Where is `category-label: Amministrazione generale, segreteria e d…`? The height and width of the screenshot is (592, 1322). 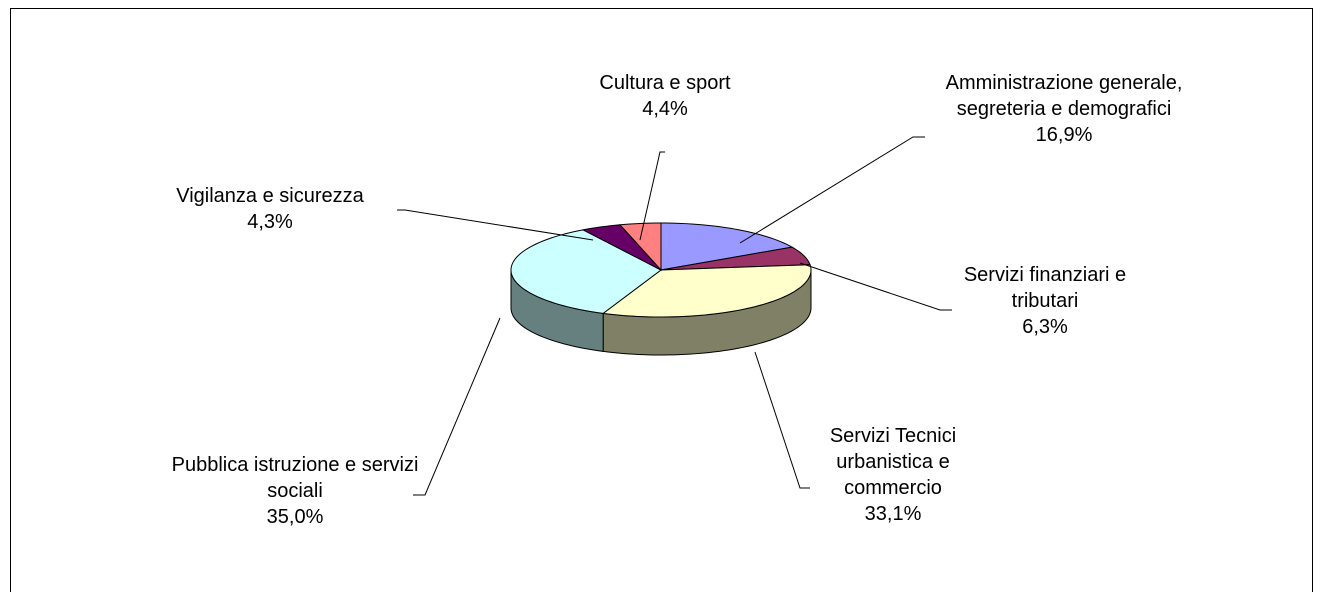
category-label: Amministrazione generale, segreteria e d… is located at coordinates (1064, 96).